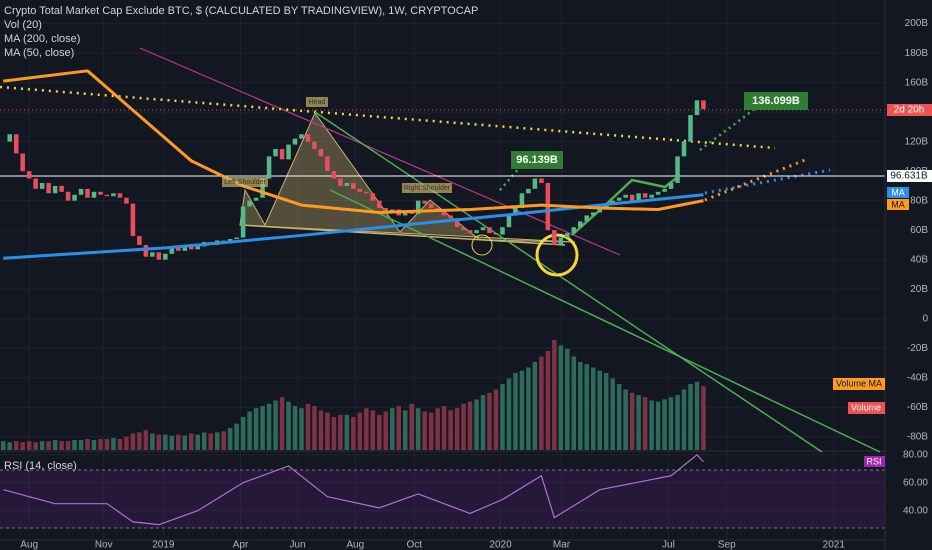 The height and width of the screenshot is (550, 932). I want to click on y-tick-label: 20B, so click(919, 289).